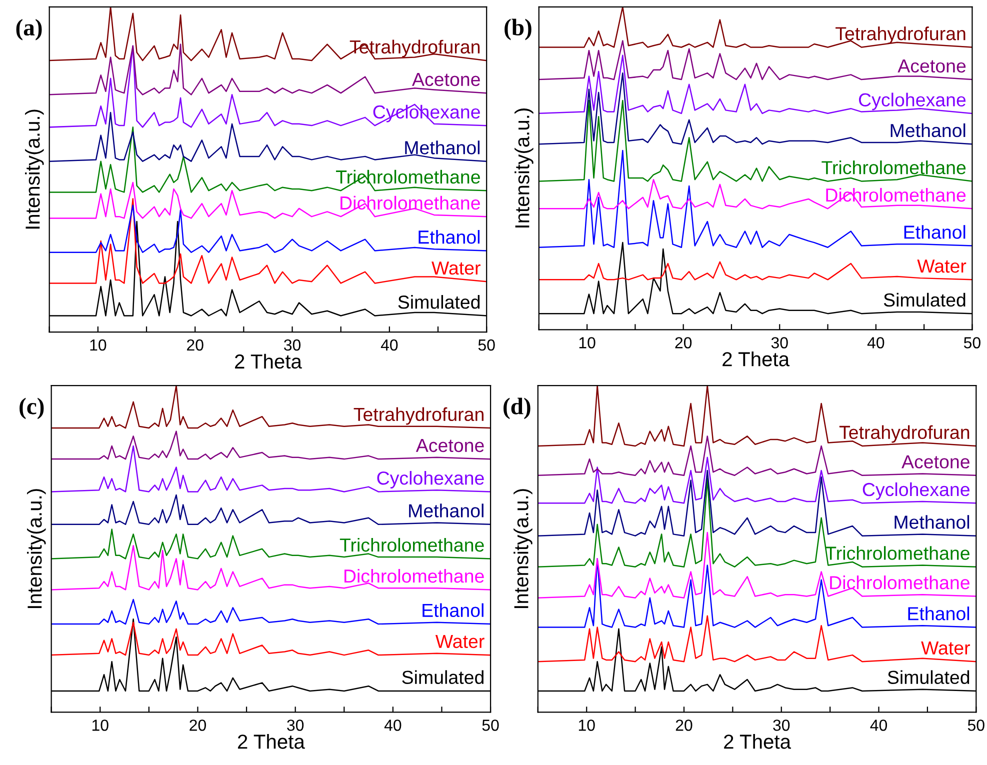  Describe the element at coordinates (517, 409) in the screenshot. I see `chart-title: (d)` at that location.